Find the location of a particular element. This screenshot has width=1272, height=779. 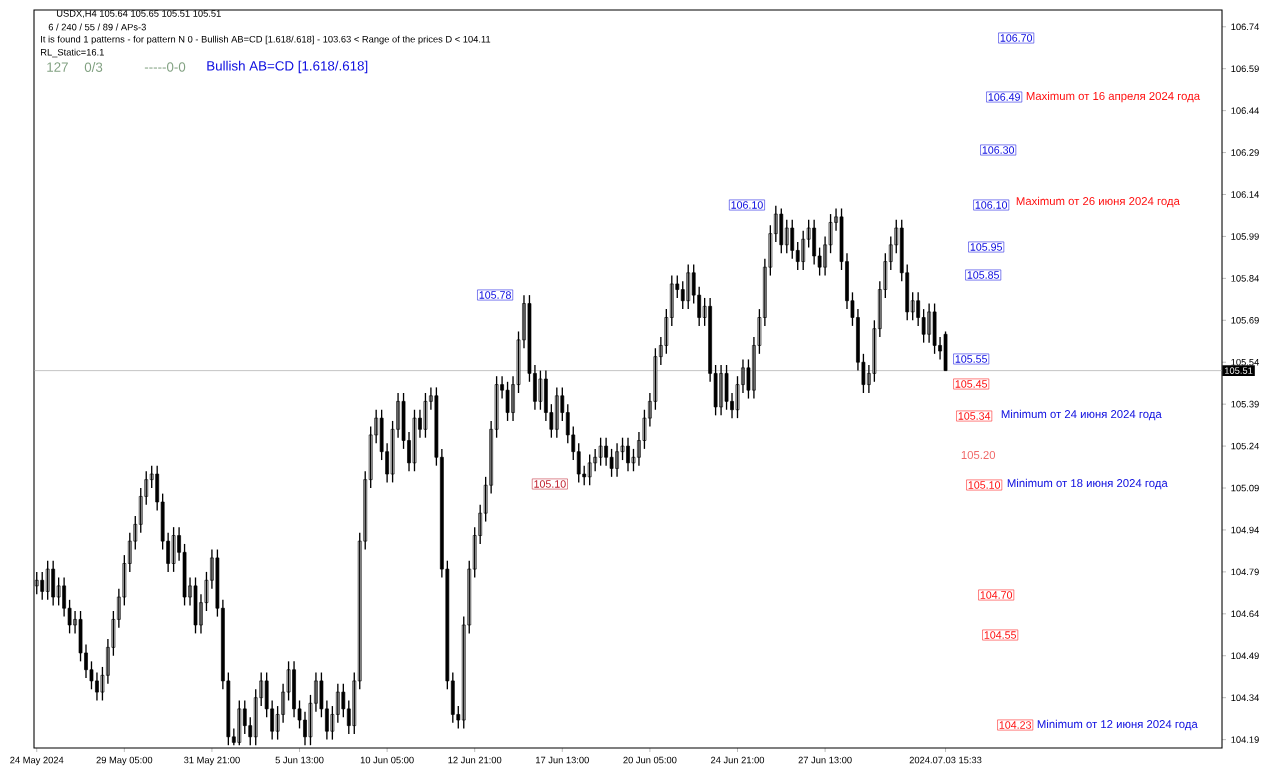

annotation: It is found 1 patterns - for pattern N 0 - Bullish AB=CD [1.618/.618] - 103.63 < Range of the prices D < 104.11 is located at coordinates (266, 40).